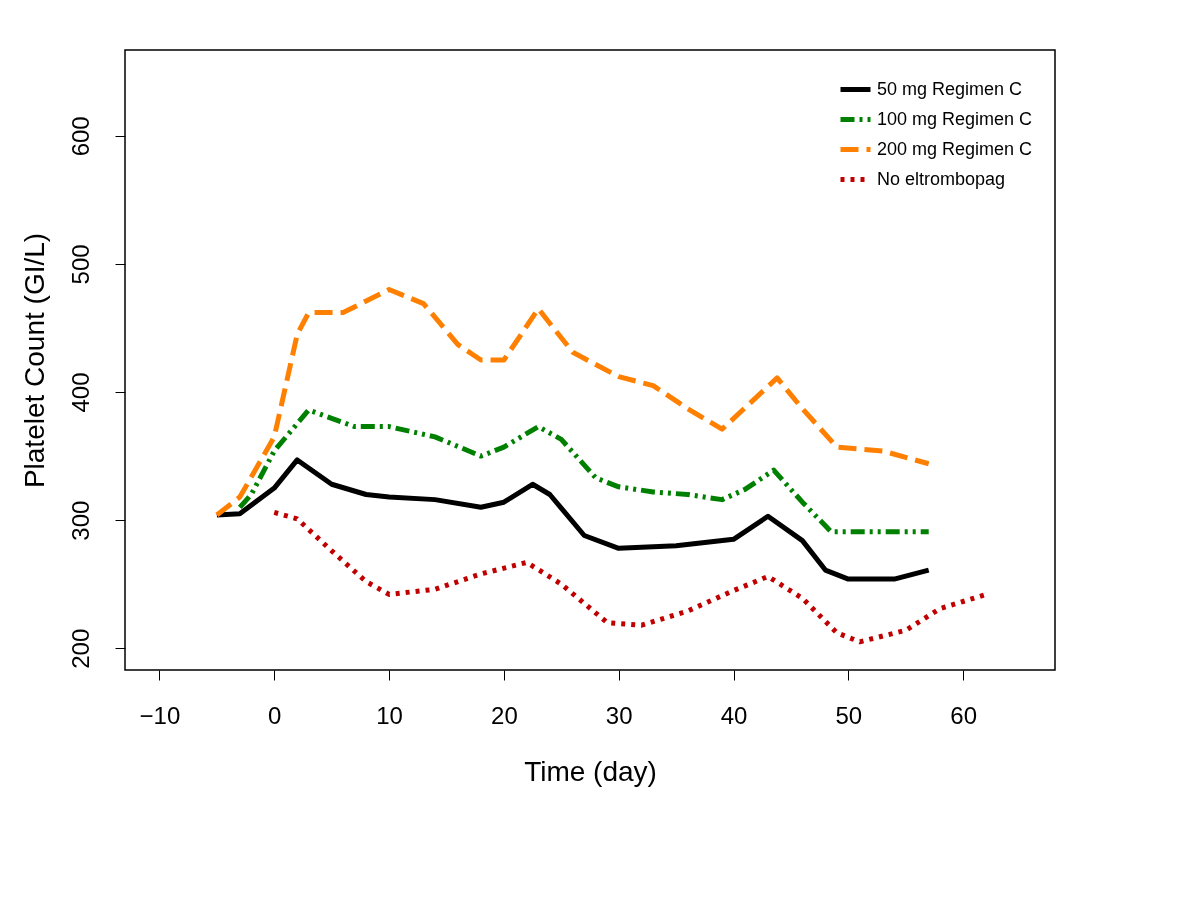 Image resolution: width=1194 pixels, height=915 pixels. Describe the element at coordinates (160, 715) in the screenshot. I see `x-tick-label: −10` at that location.